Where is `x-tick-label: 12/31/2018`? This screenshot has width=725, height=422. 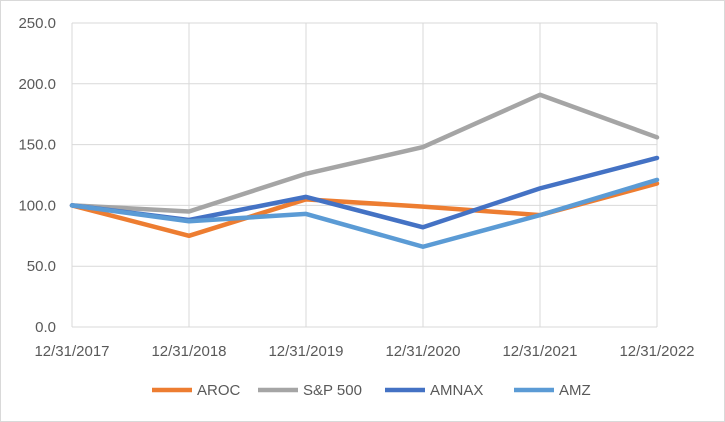
x-tick-label: 12/31/2018 is located at coordinates (188, 351).